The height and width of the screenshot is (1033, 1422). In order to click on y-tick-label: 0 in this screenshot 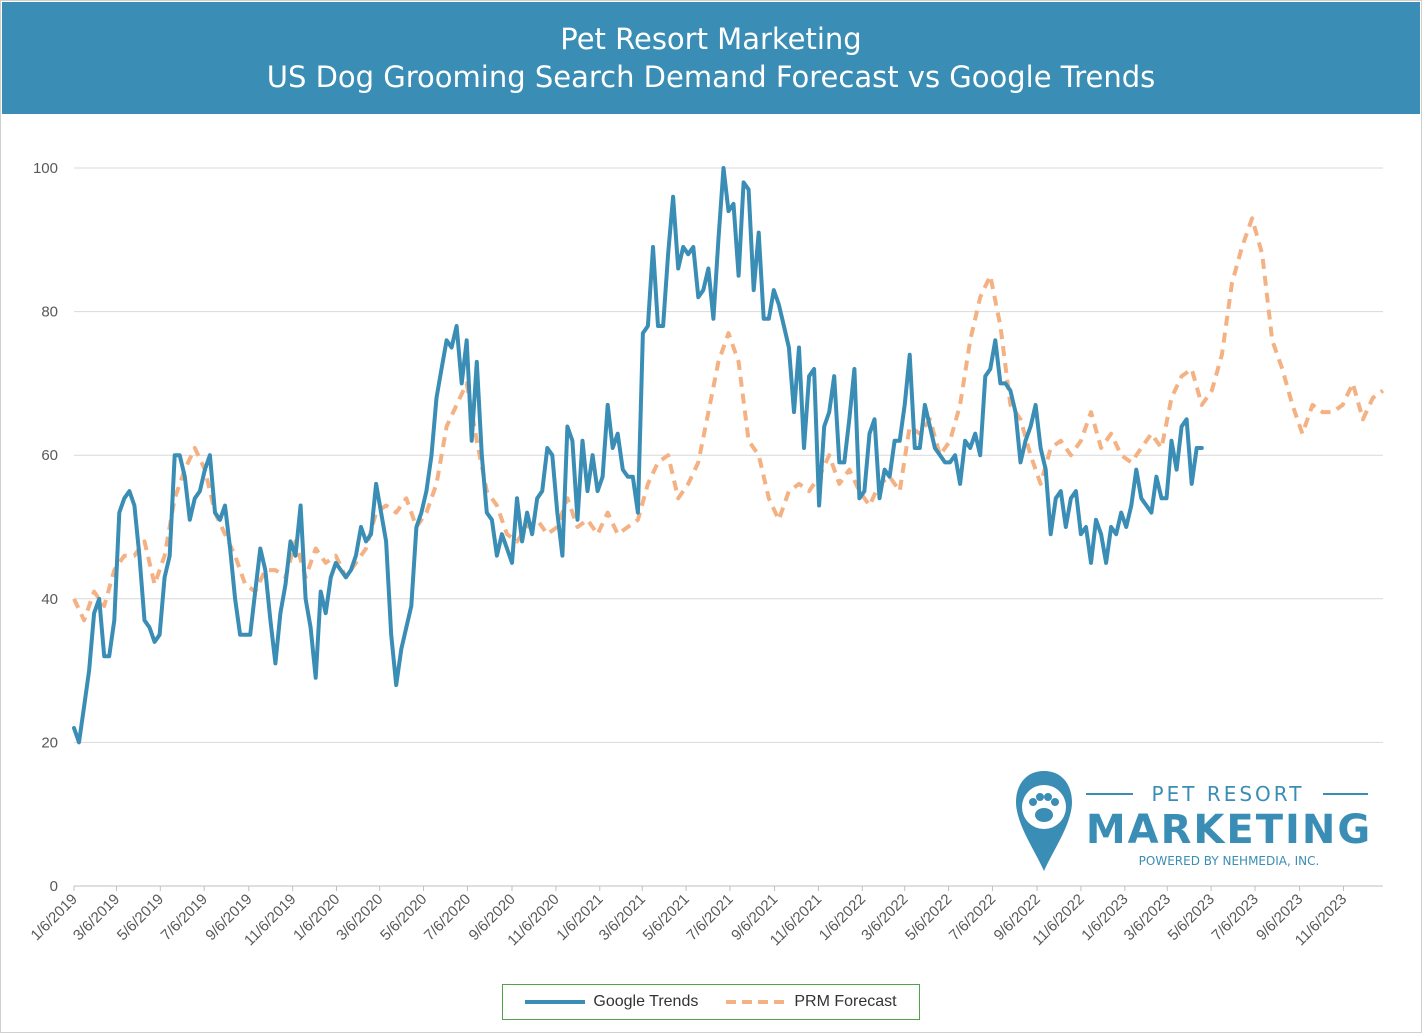, I will do `click(54, 886)`.